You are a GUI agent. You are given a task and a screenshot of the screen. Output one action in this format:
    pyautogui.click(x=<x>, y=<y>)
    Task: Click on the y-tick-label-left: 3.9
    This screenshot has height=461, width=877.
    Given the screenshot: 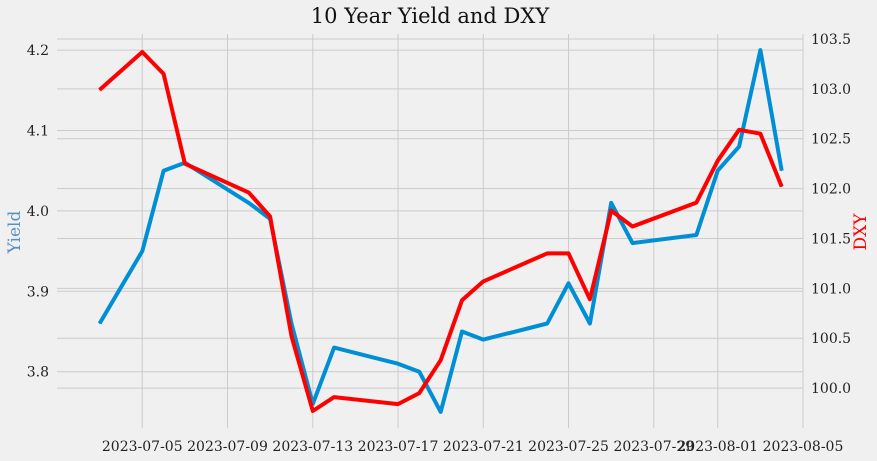 What is the action you would take?
    pyautogui.click(x=38, y=292)
    